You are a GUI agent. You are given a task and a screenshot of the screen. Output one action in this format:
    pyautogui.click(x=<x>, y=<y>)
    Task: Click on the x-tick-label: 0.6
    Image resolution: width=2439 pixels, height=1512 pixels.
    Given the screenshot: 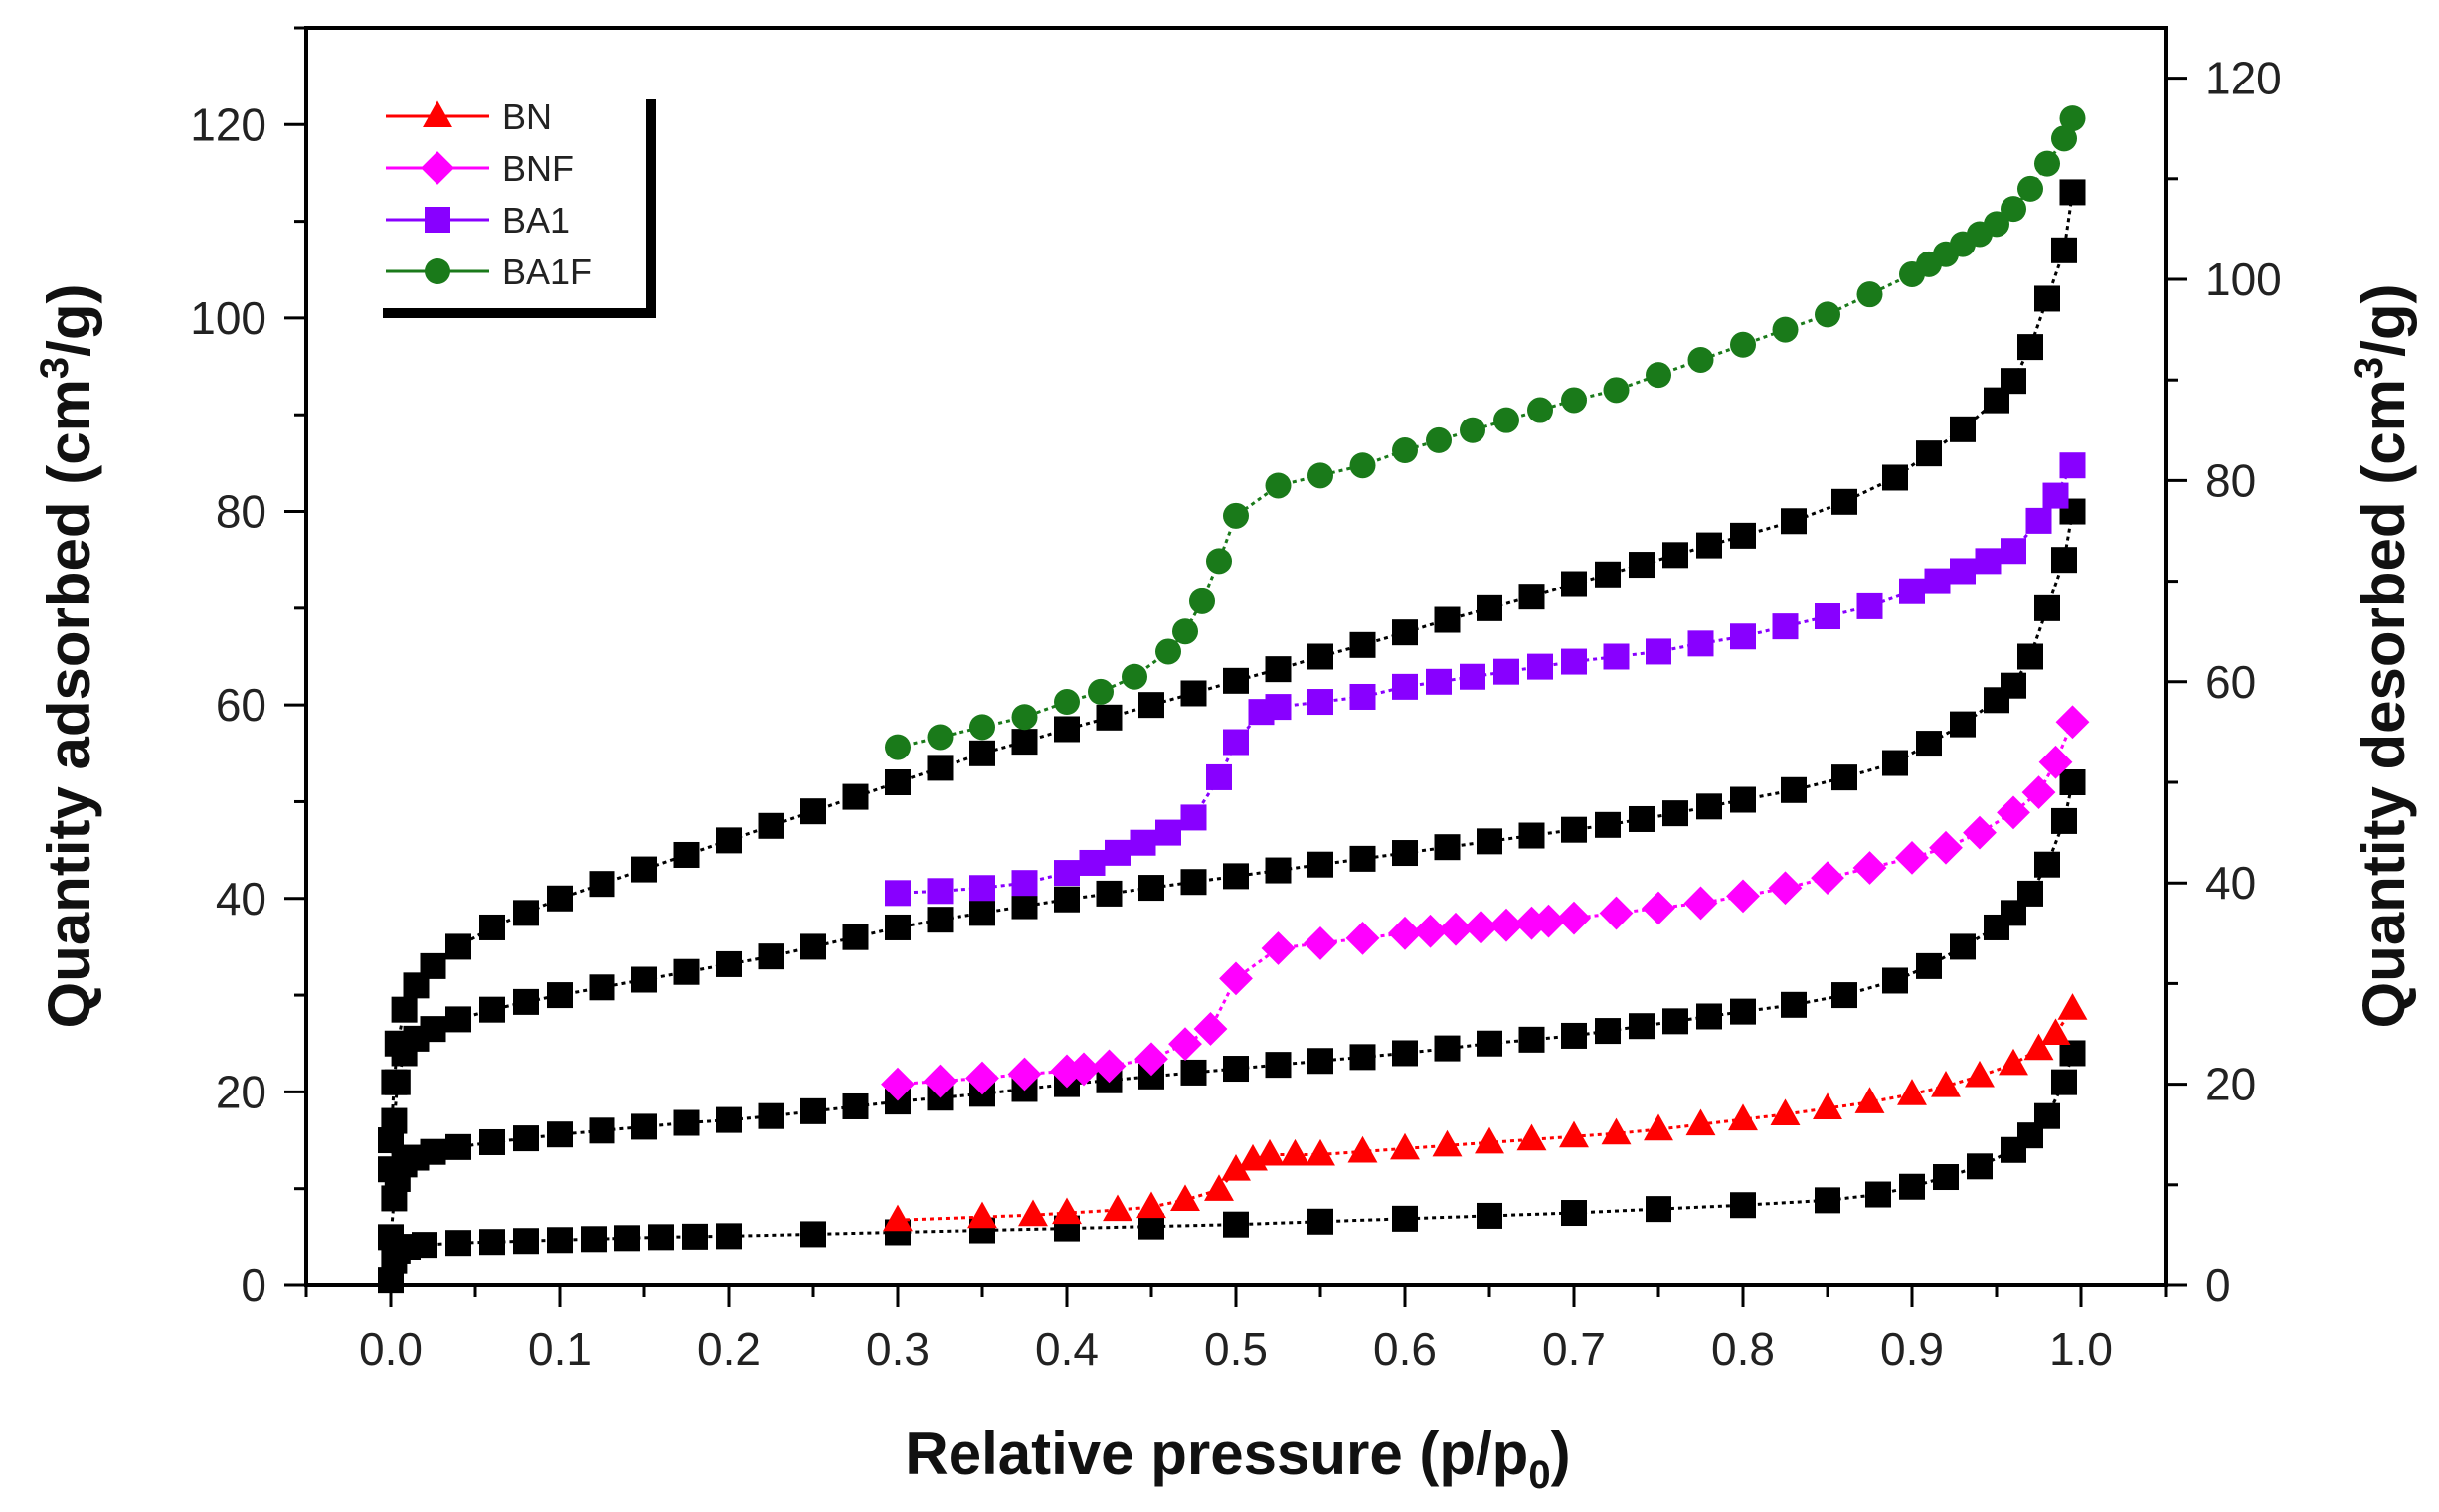 What is the action you would take?
    pyautogui.click(x=1405, y=1349)
    